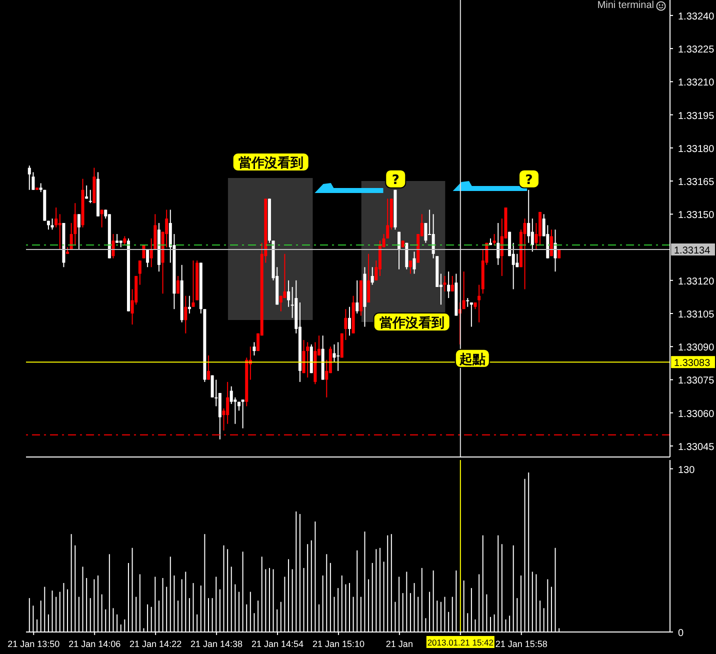 The image size is (716, 654). I want to click on y-tick-label: 1.33120, so click(696, 282).